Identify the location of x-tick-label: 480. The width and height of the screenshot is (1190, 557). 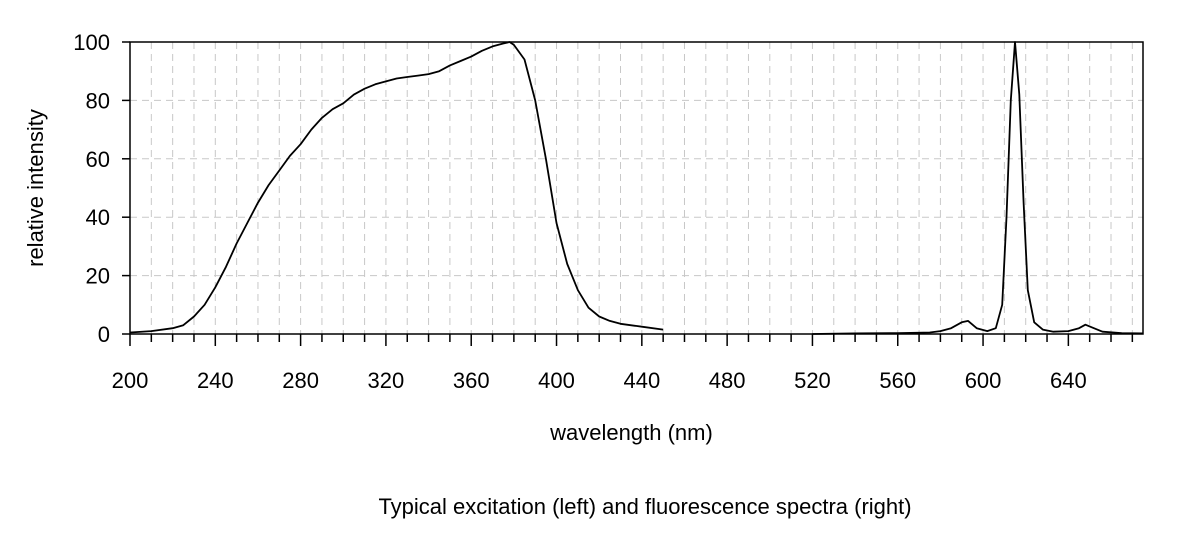
(727, 380).